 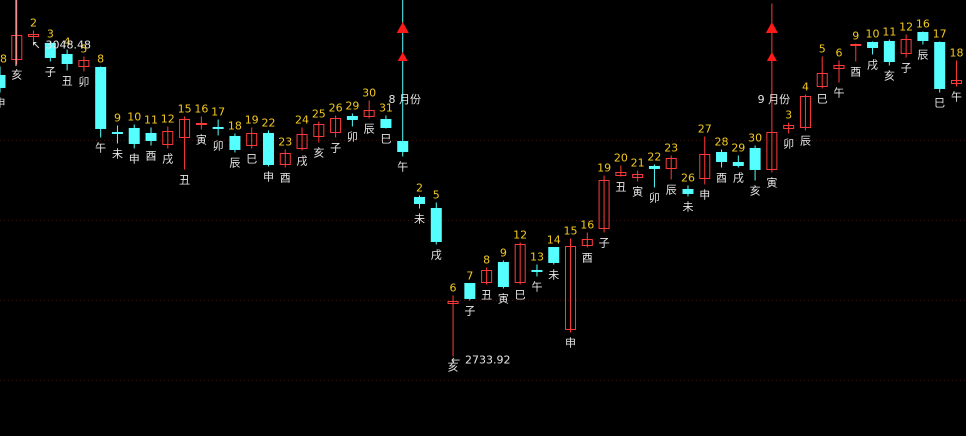 I want to click on branch-label-31: 巳, so click(x=520, y=294).